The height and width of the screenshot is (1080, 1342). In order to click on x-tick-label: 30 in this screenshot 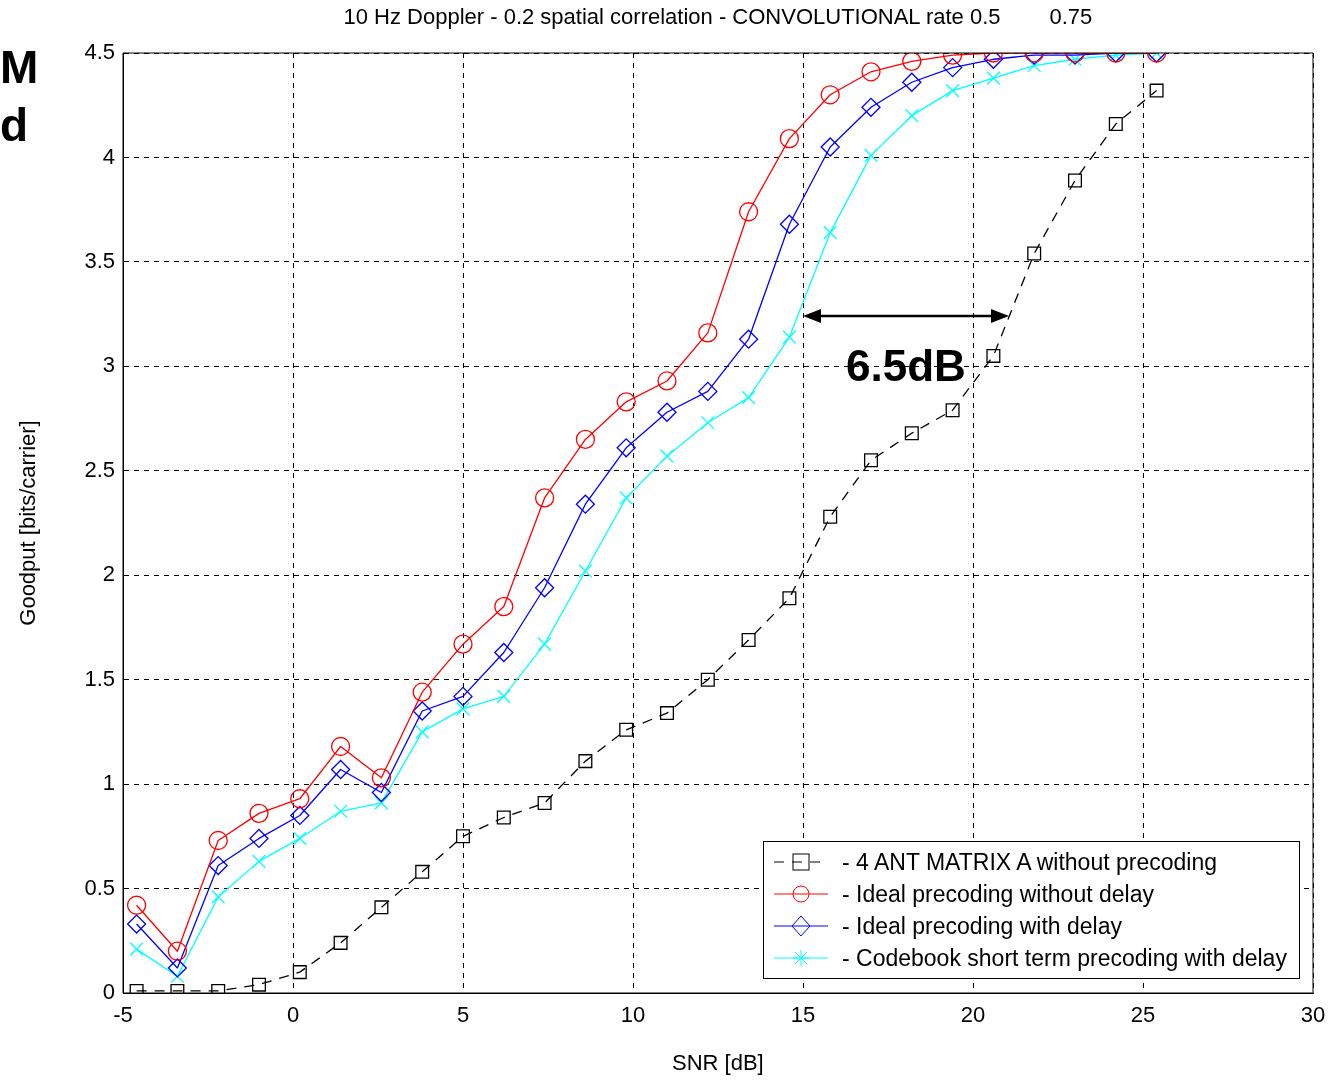, I will do `click(1313, 1015)`.